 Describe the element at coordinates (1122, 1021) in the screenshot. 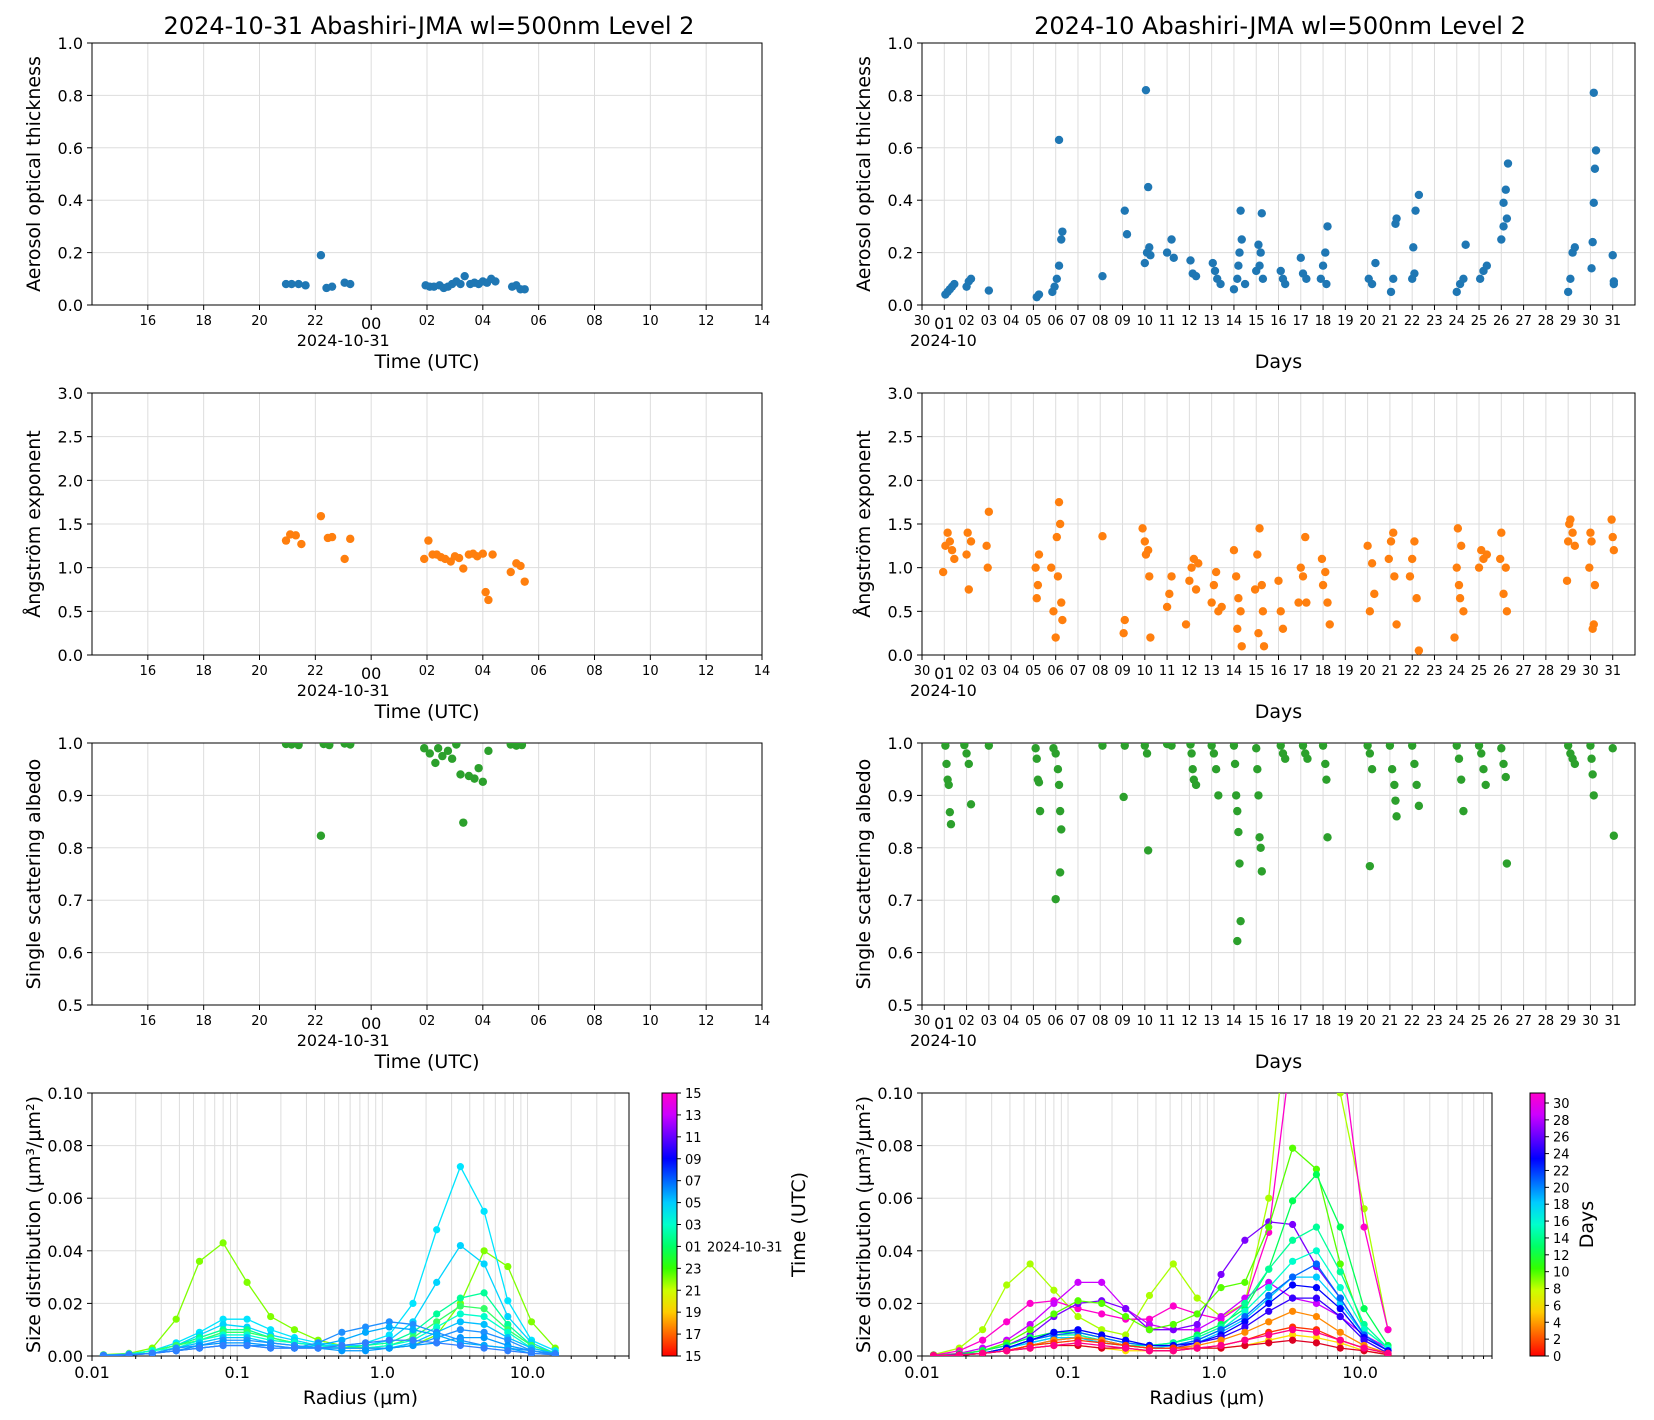

I see `x-tick-label: 09` at that location.